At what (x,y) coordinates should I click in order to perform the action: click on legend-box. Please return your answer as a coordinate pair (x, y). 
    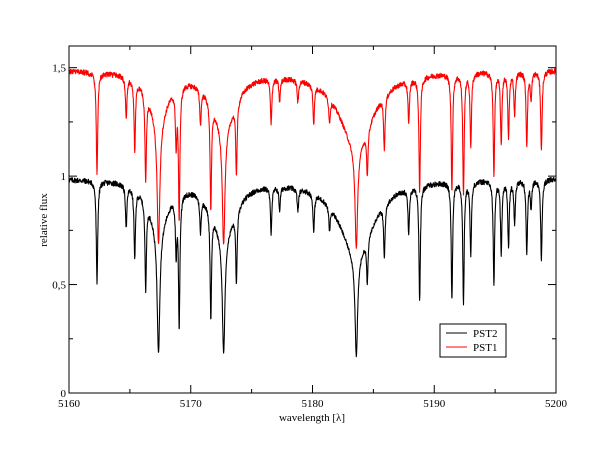
    Looking at the image, I should click on (473, 340).